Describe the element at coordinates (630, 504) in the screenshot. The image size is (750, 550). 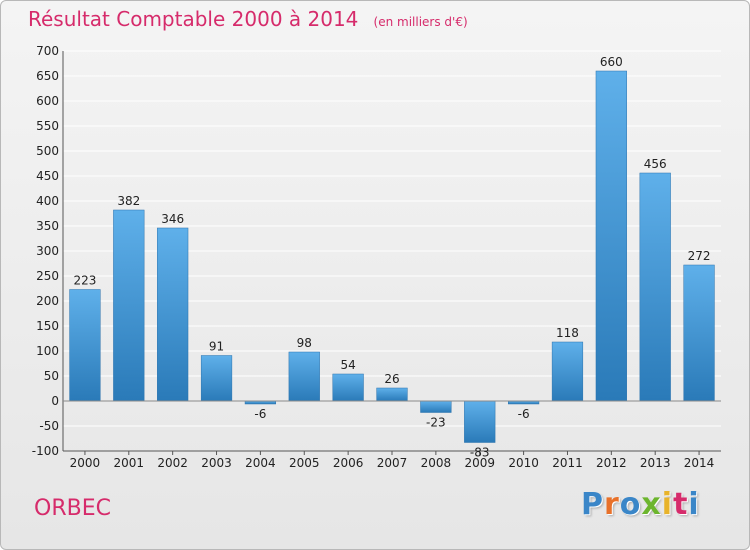
I see `logo-letter: o` at that location.